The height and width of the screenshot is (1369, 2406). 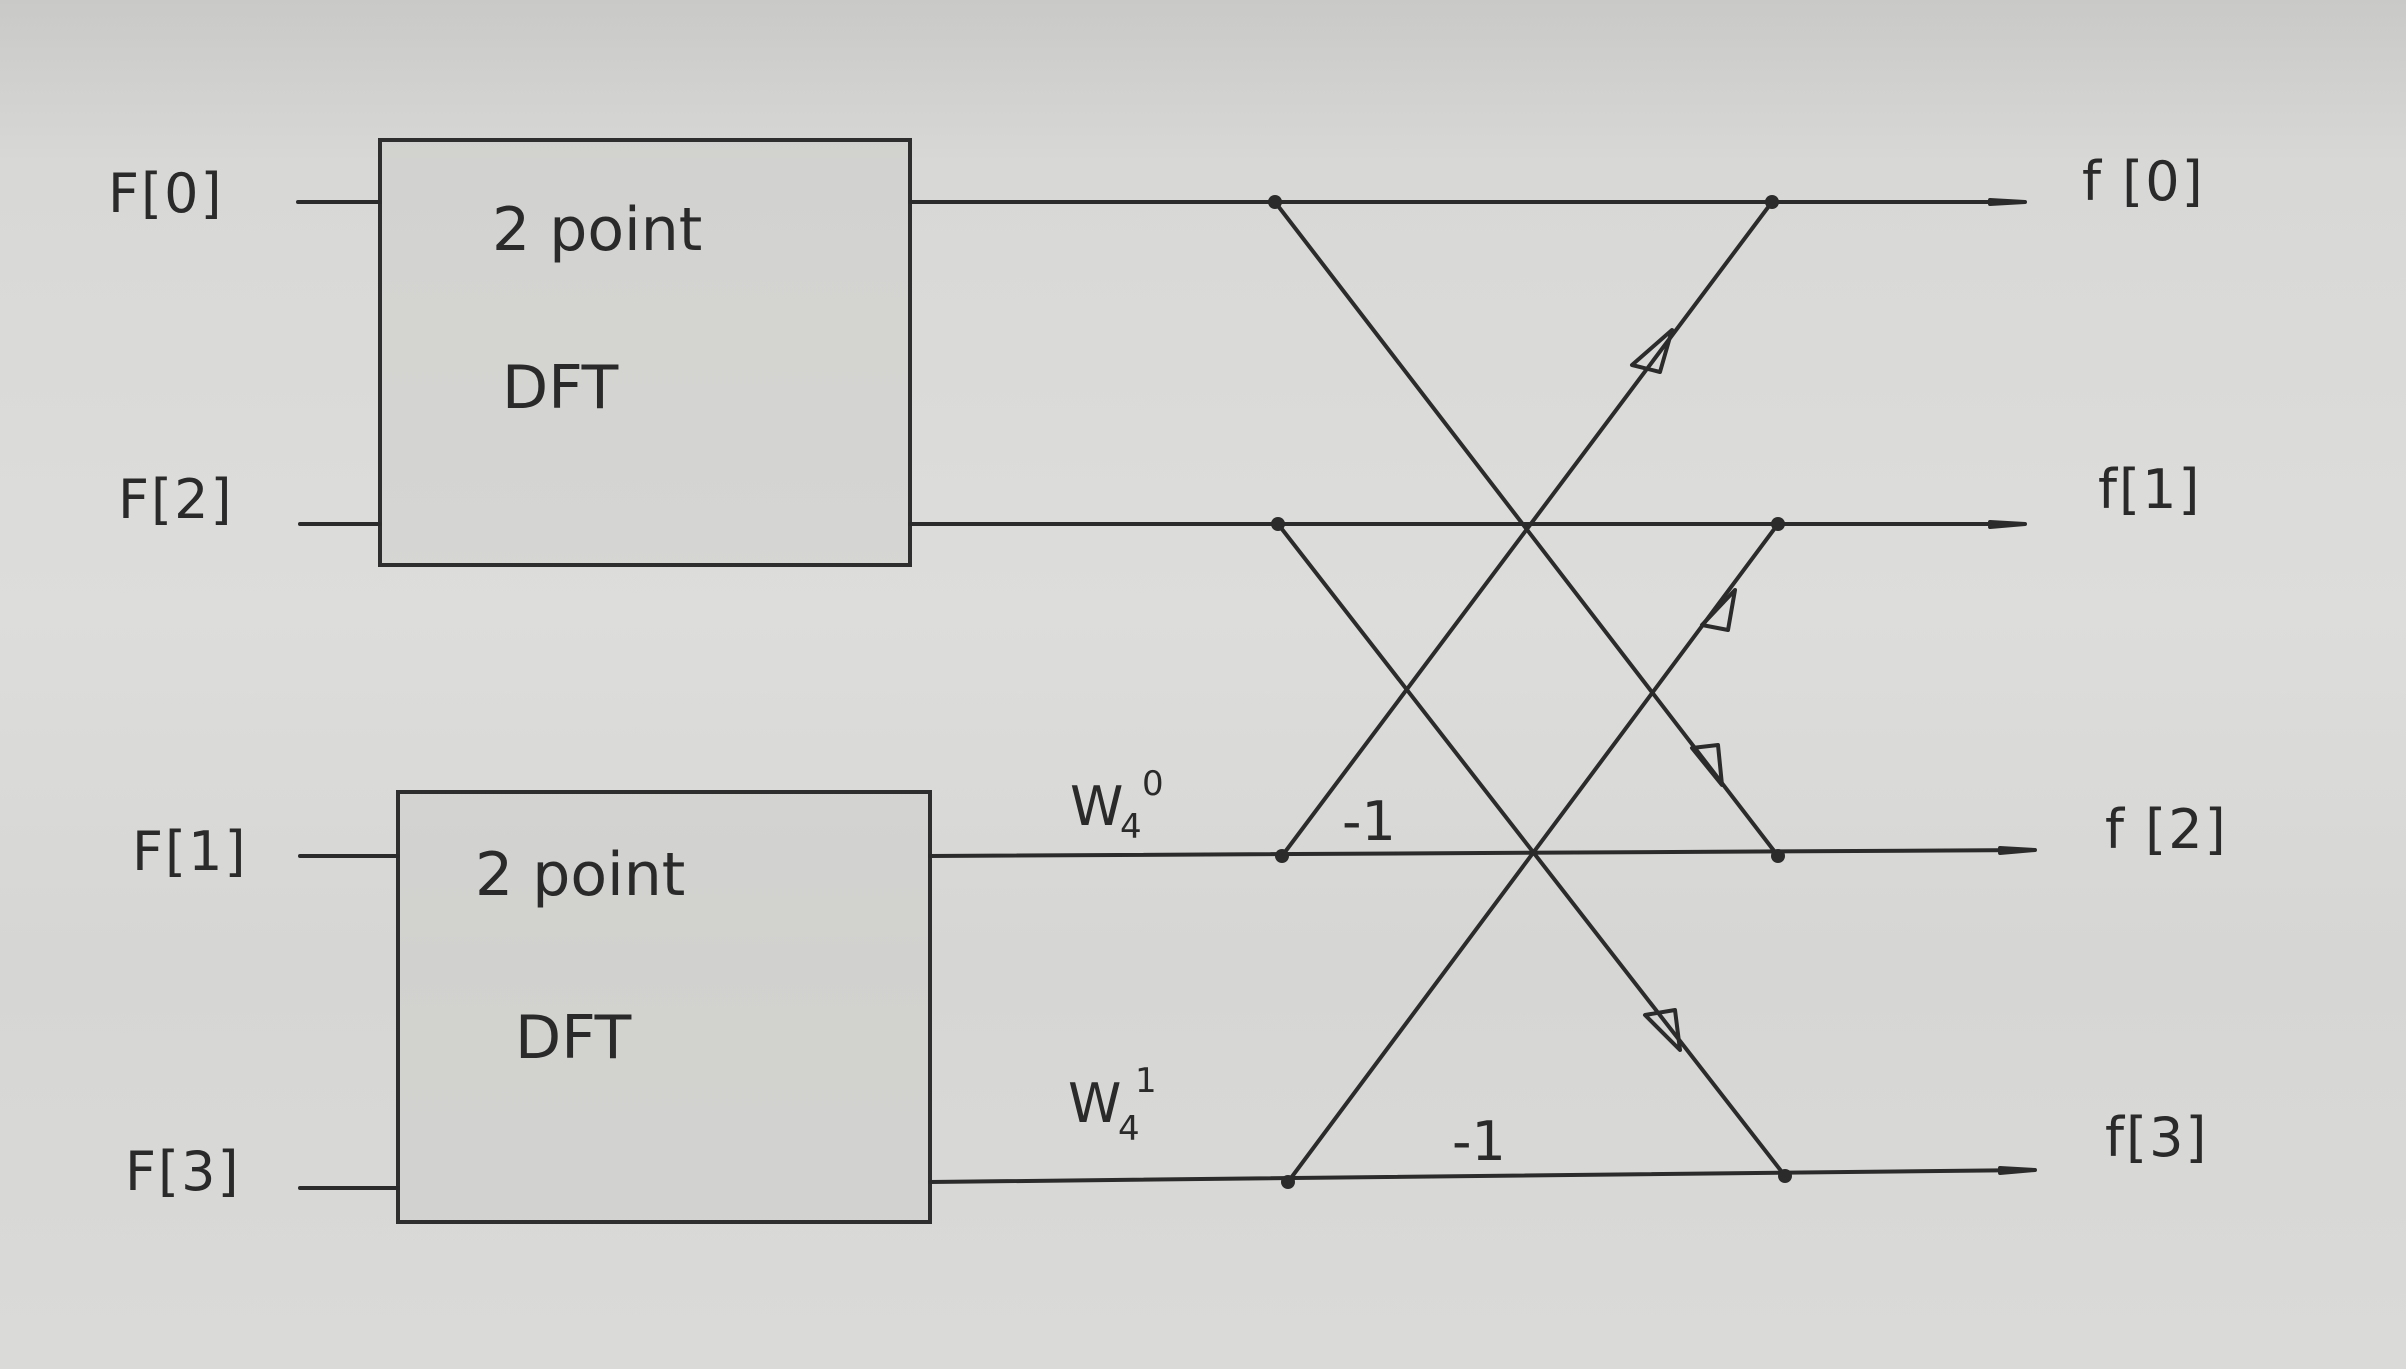 I want to click on twiddle-1-sup: 1, so click(x=1146, y=1081).